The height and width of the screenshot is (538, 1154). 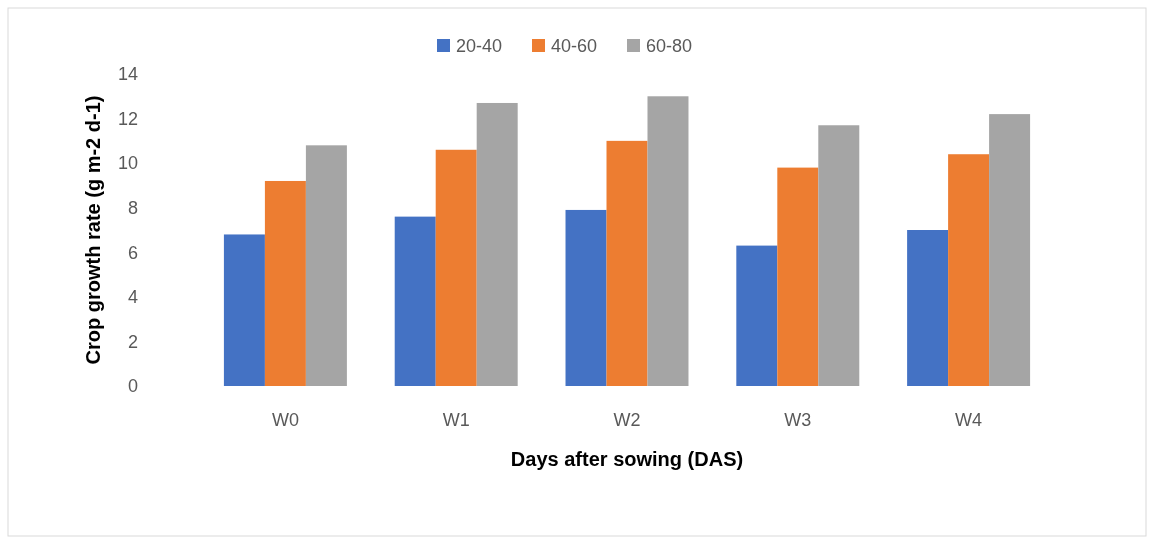 I want to click on x-tick-label: W3, so click(x=798, y=420).